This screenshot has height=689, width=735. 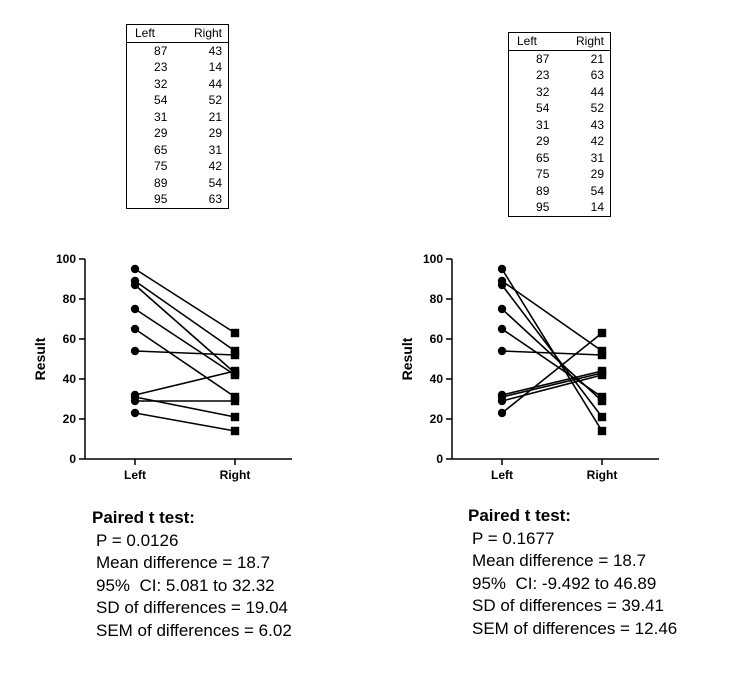 What do you see at coordinates (178, 133) in the screenshot?
I see `table-row: 29 29` at bounding box center [178, 133].